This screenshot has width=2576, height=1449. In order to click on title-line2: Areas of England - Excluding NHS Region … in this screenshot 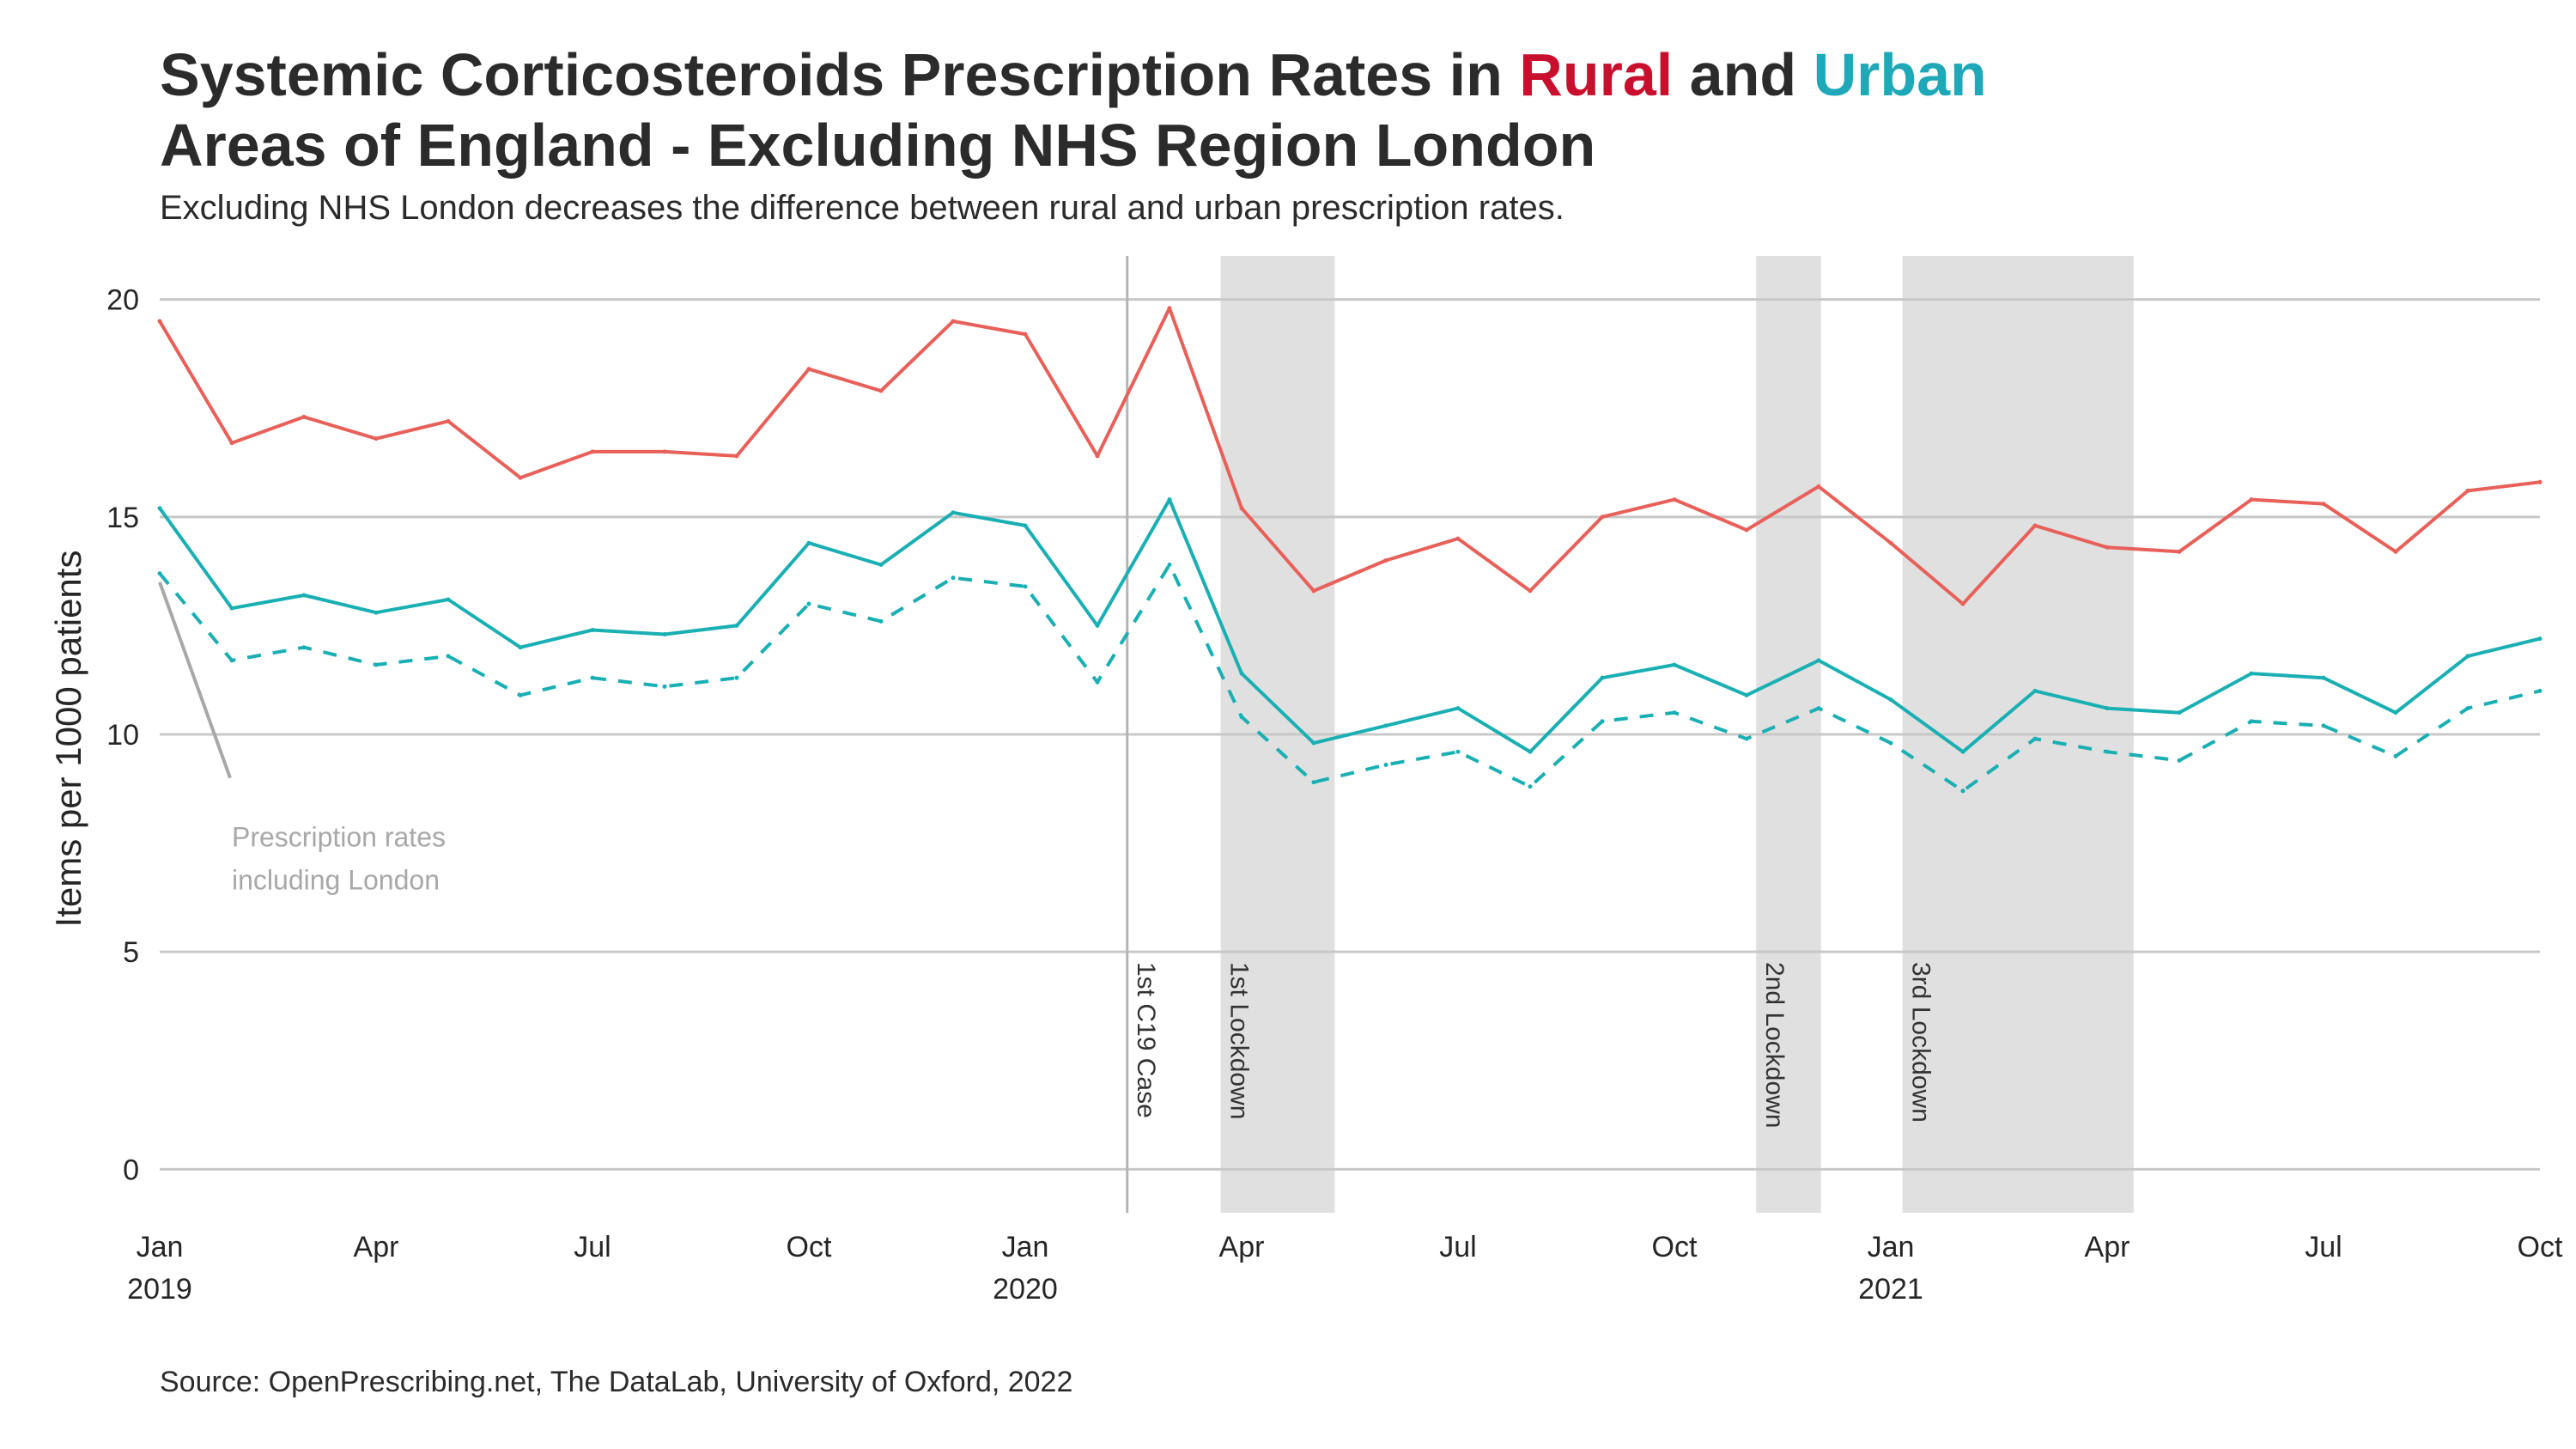, I will do `click(878, 145)`.